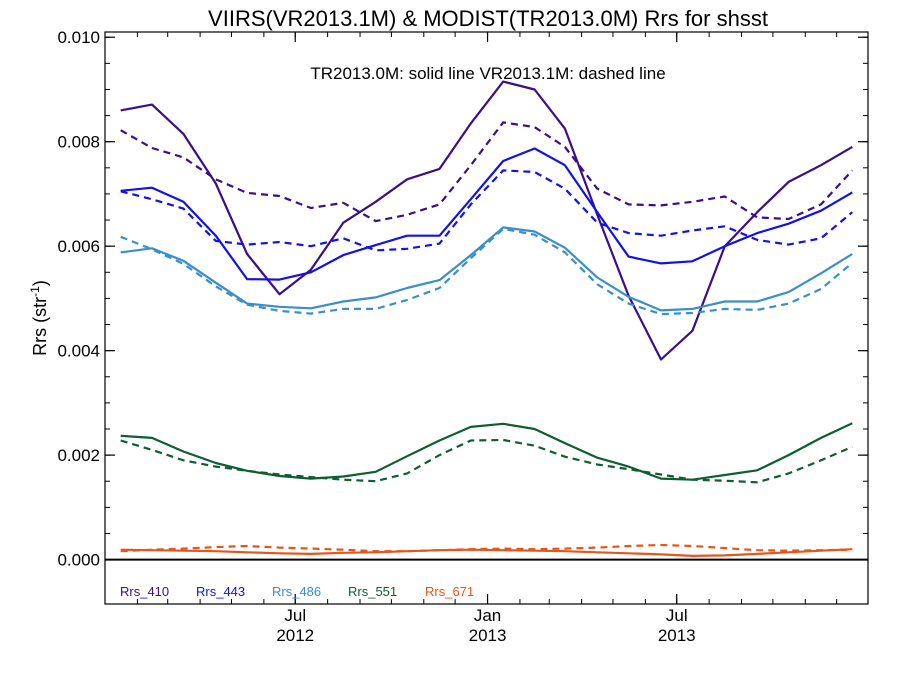  What do you see at coordinates (78, 246) in the screenshot?
I see `y-tick-label: 0.006` at bounding box center [78, 246].